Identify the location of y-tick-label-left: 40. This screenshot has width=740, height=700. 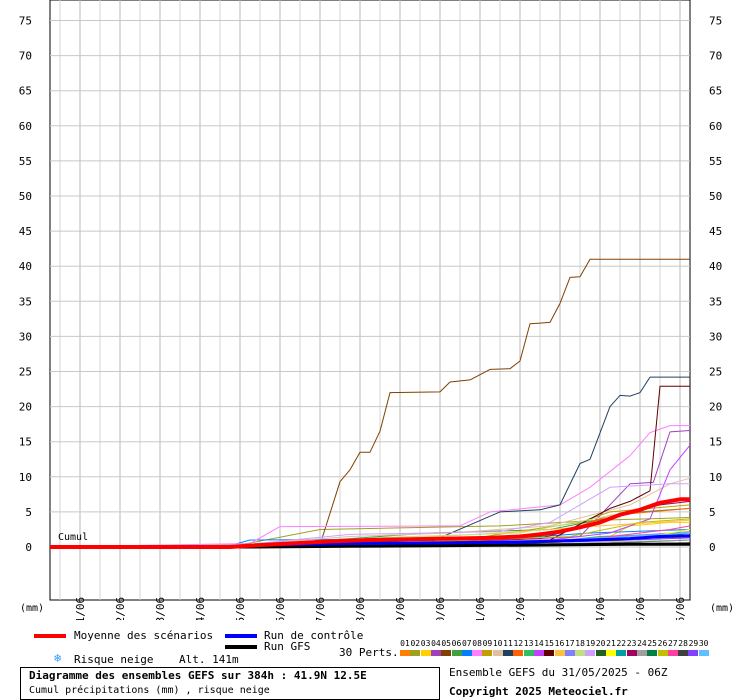
(25, 266).